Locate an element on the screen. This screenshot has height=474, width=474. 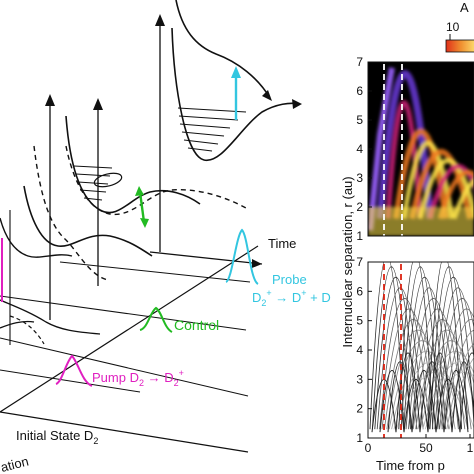
control-label: Control is located at coordinates (196, 325).